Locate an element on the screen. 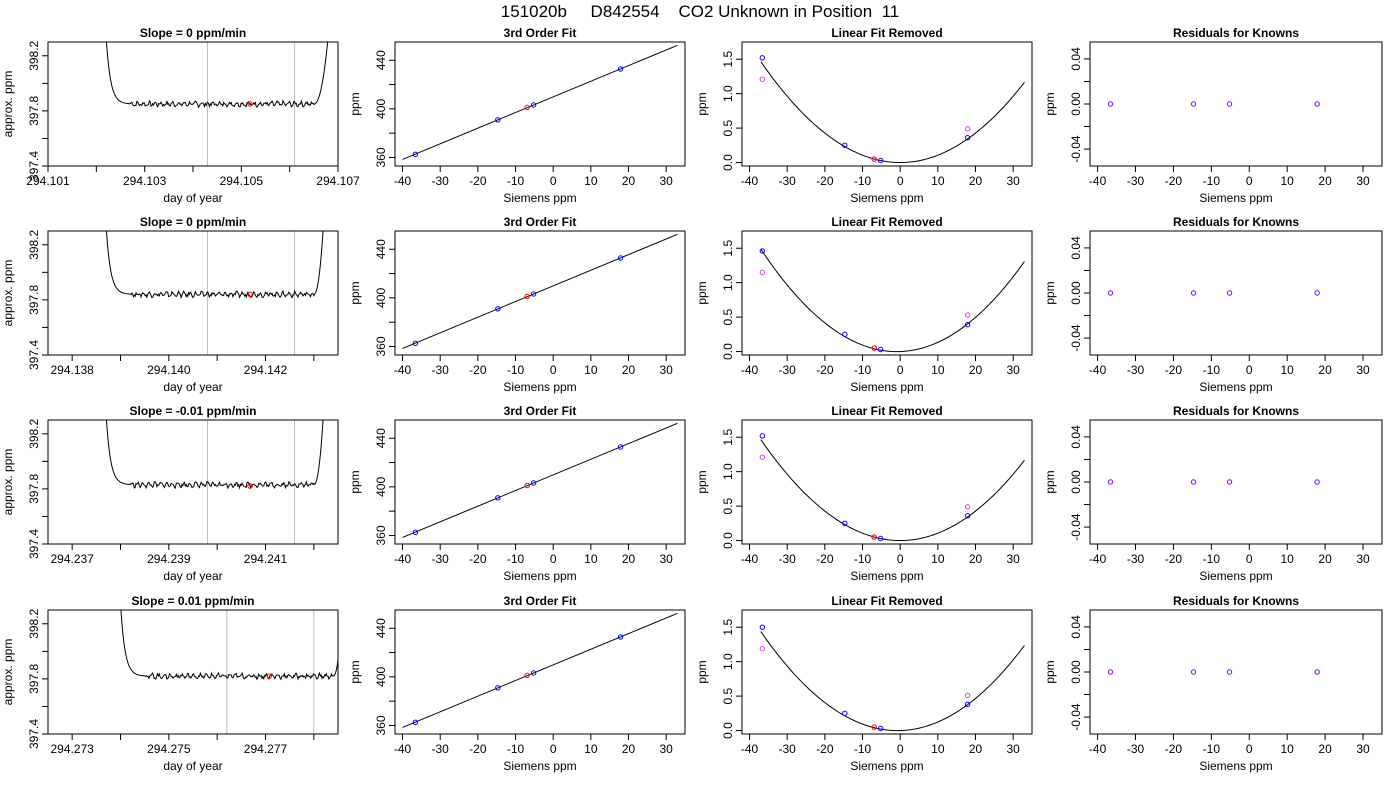  data-trace is located at coordinates (214, 265).